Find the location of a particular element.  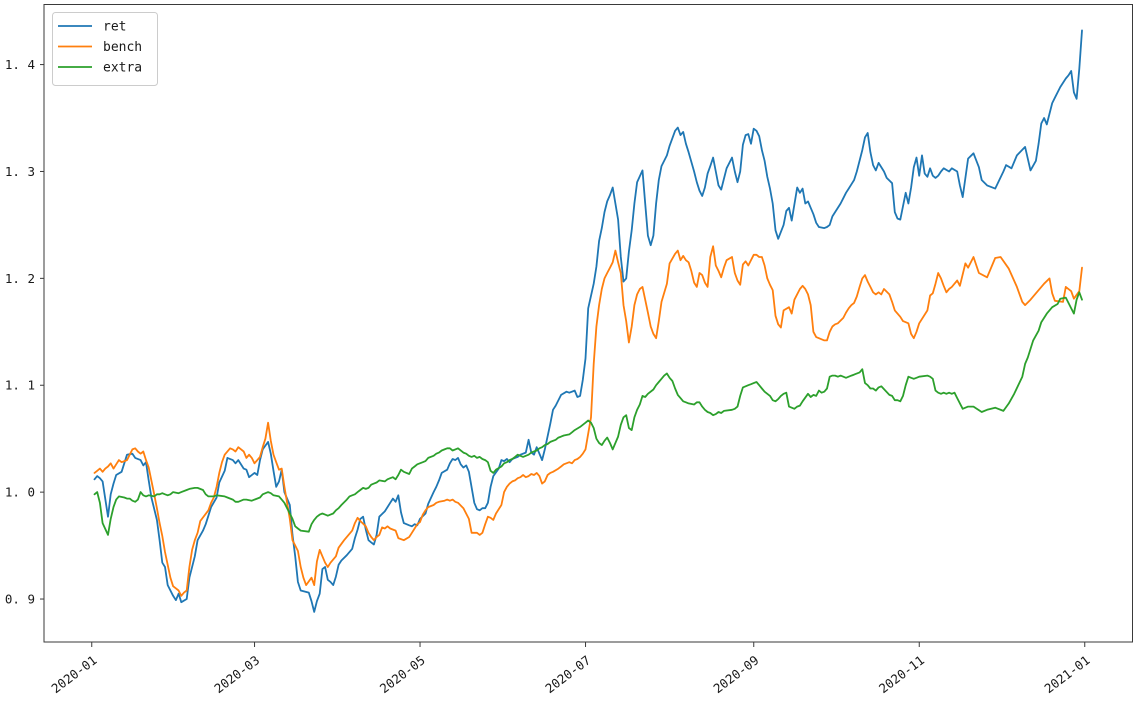

legend-label-extra: extra is located at coordinates (122, 68).